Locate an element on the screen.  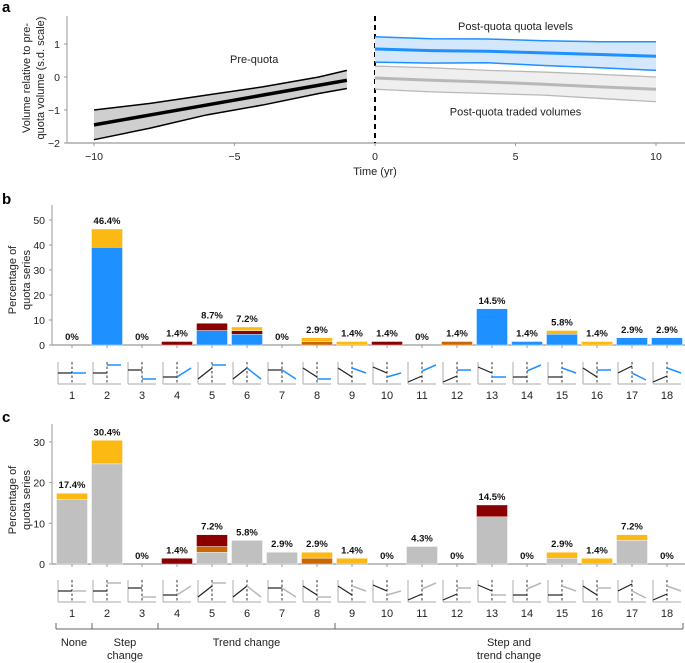
post-quota-traded-volumes-upper-line is located at coordinates (515, 71).